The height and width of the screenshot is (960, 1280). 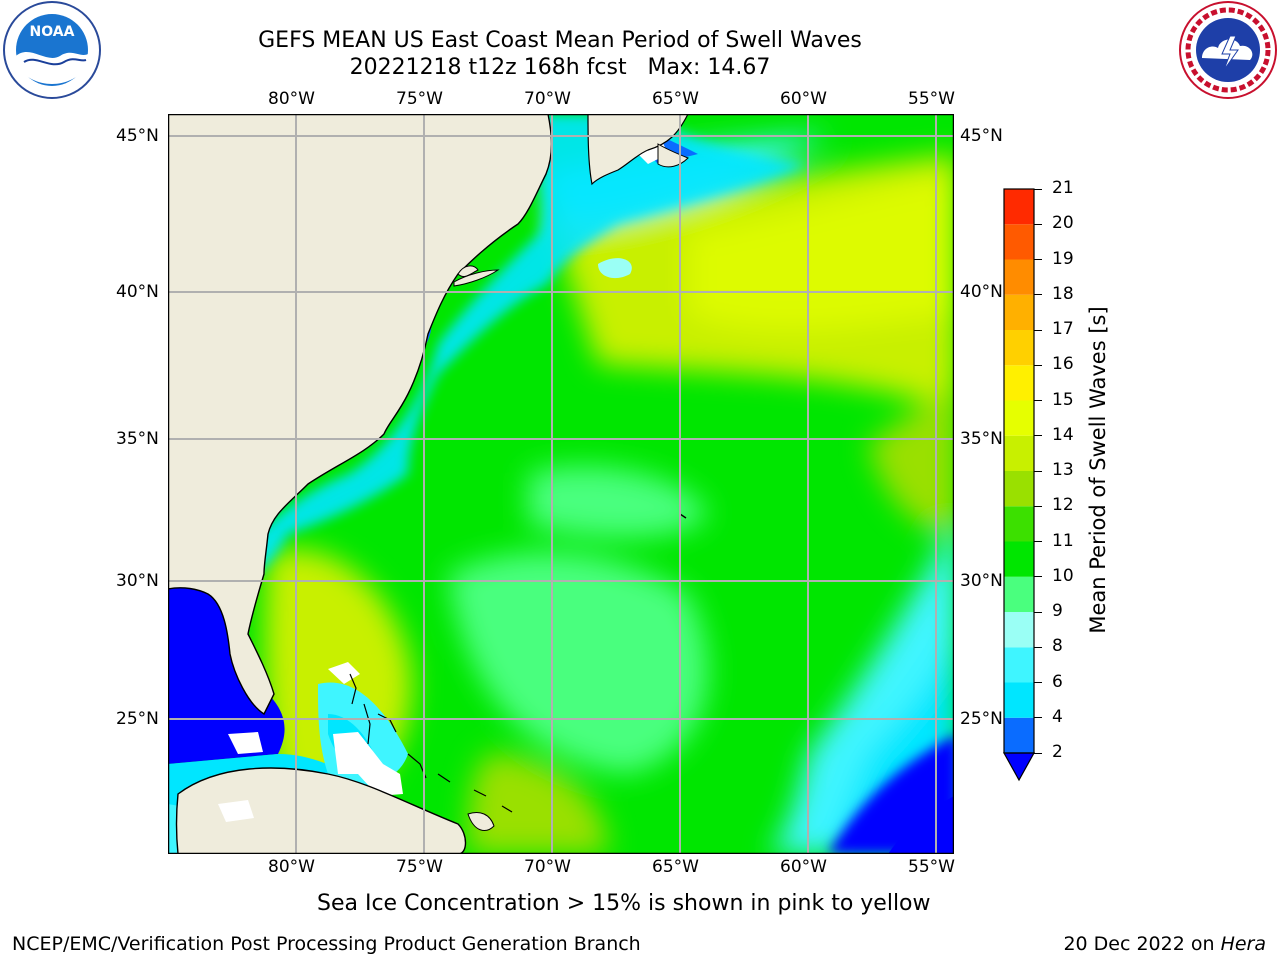 What do you see at coordinates (675, 867) in the screenshot?
I see `lon-label-bottom: 65°W` at bounding box center [675, 867].